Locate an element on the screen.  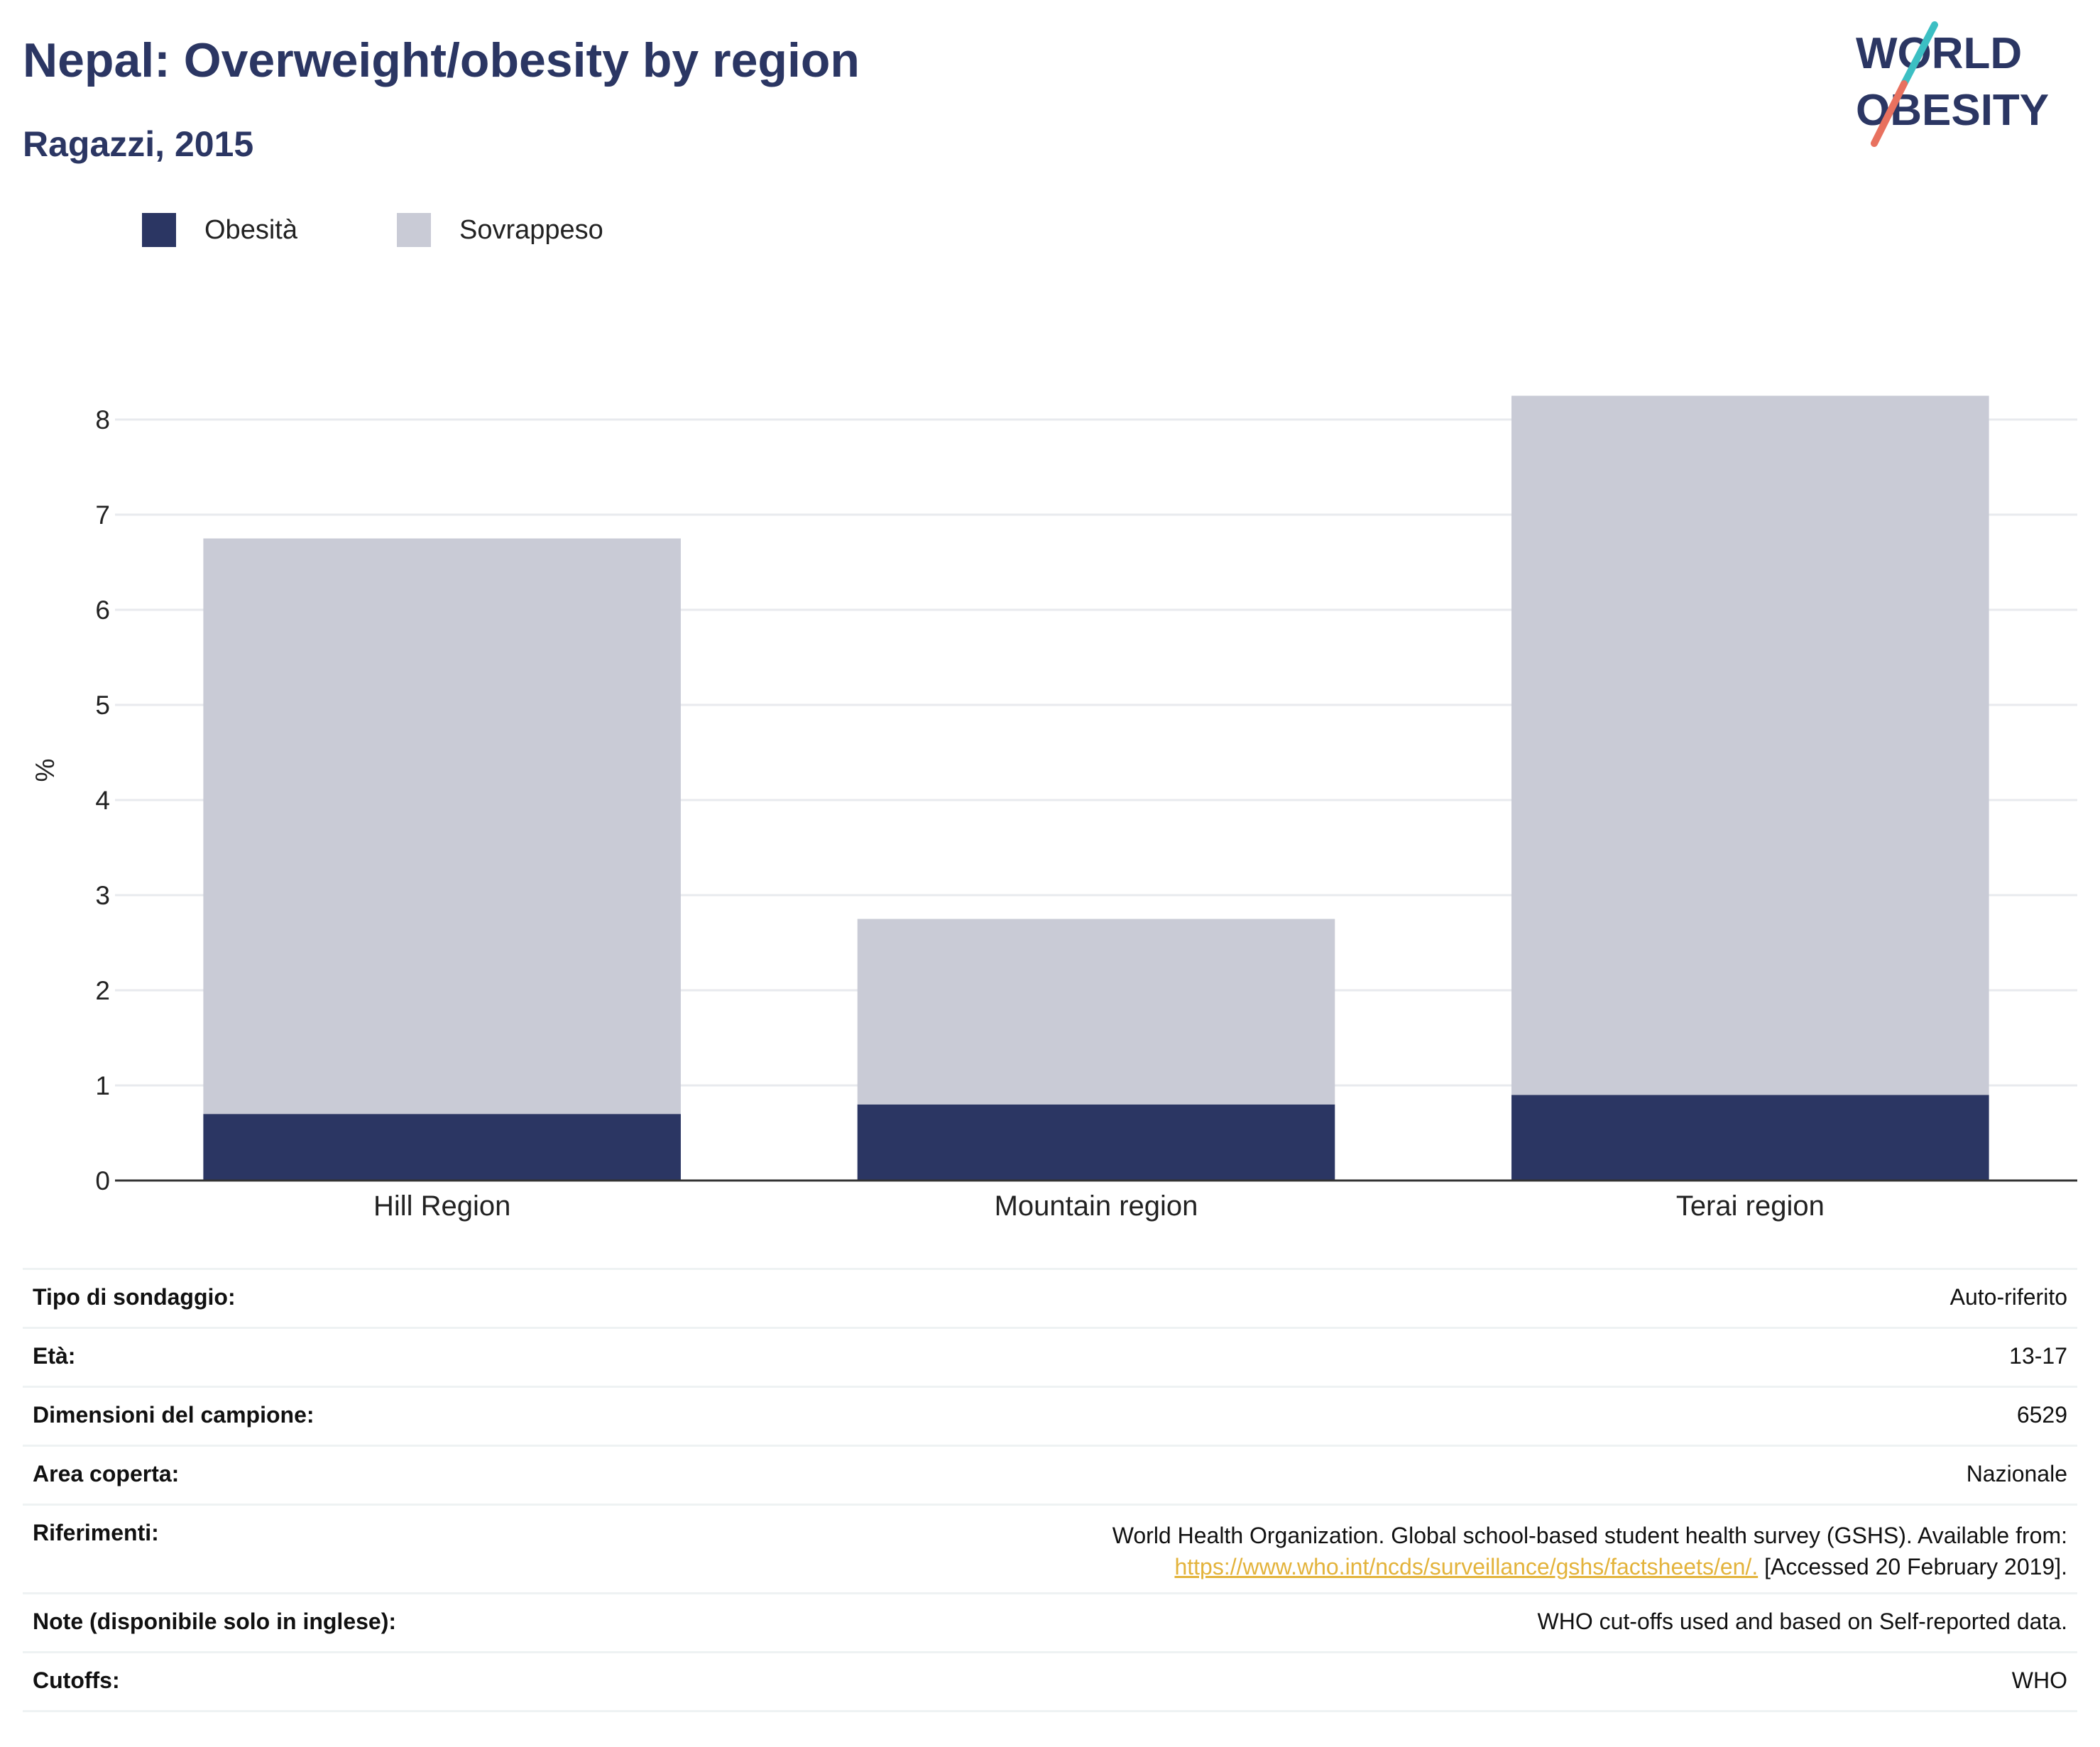
legend-item-overweight: Sovrappeso is located at coordinates (499, 230).